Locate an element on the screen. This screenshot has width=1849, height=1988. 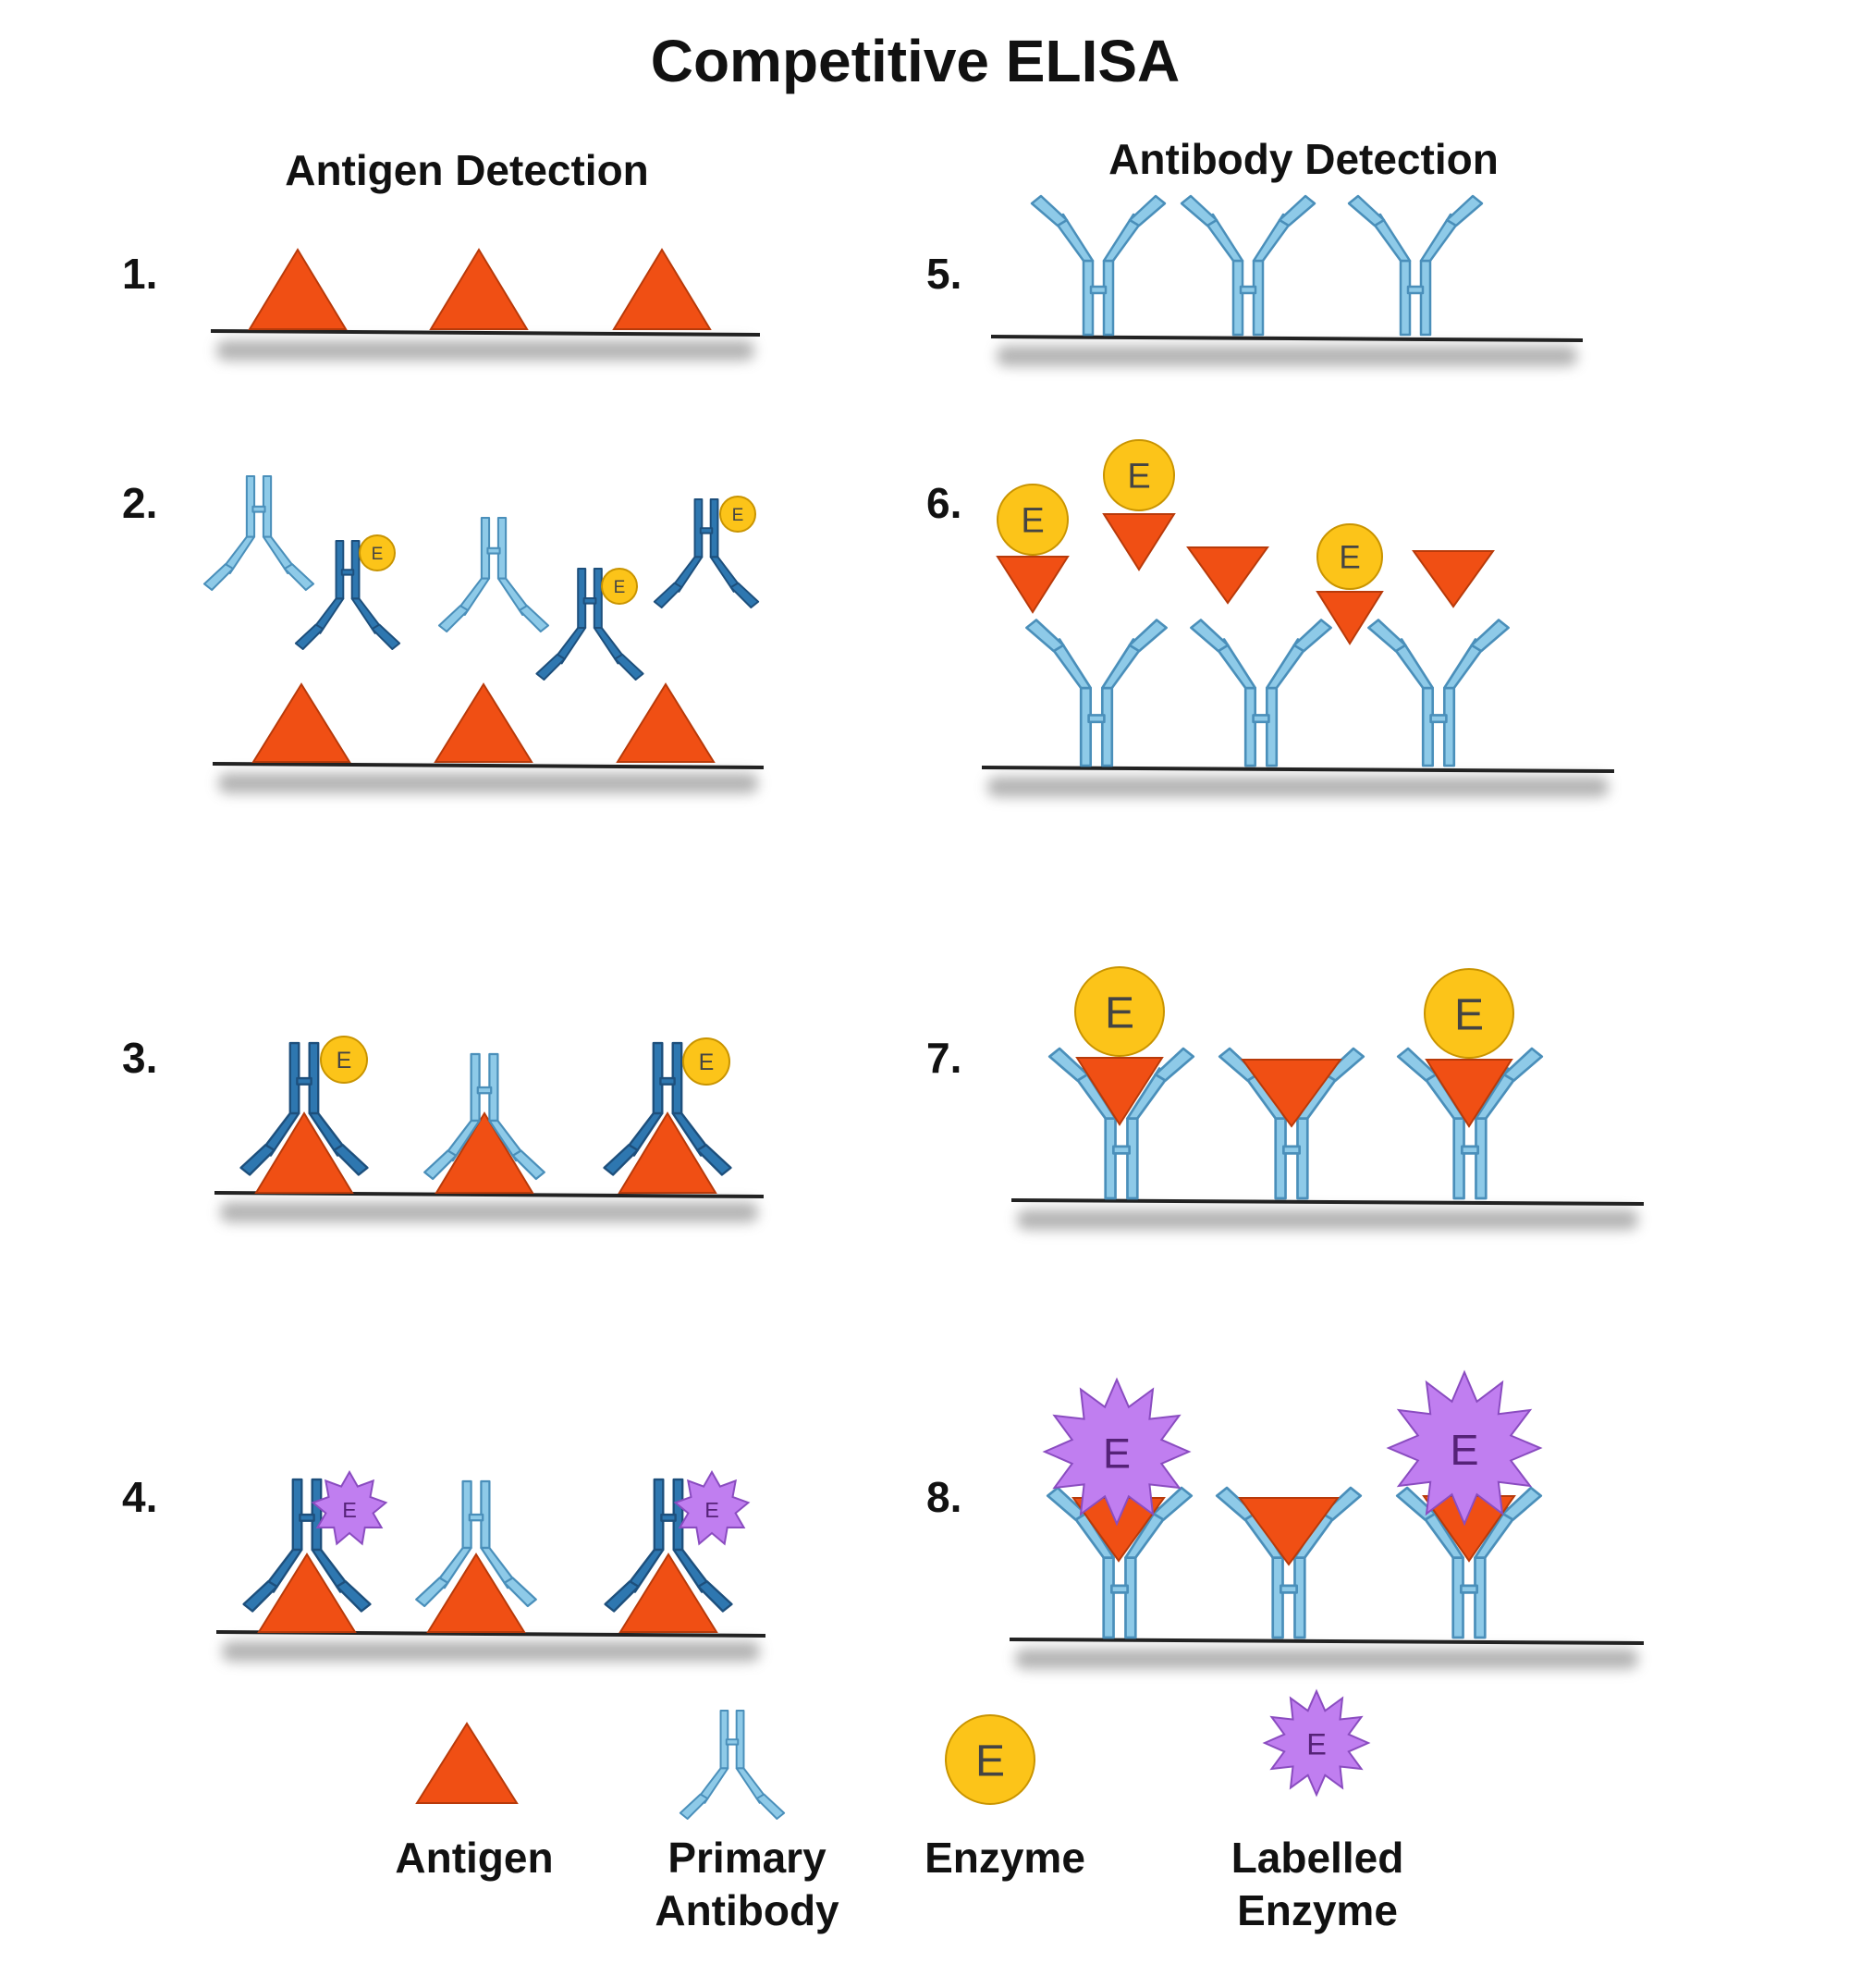
legend-primary-antibody-label-line2: Antibody is located at coordinates (747, 1910).